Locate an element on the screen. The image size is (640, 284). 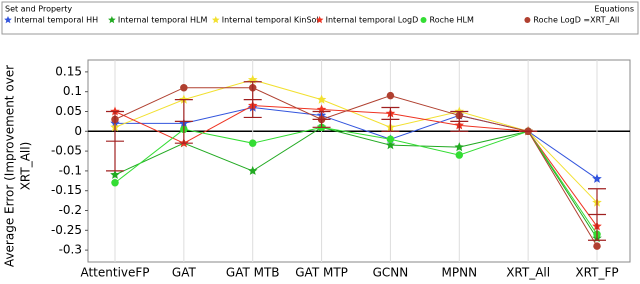
legend-label: Internal temporal HLM is located at coordinates (163, 20).